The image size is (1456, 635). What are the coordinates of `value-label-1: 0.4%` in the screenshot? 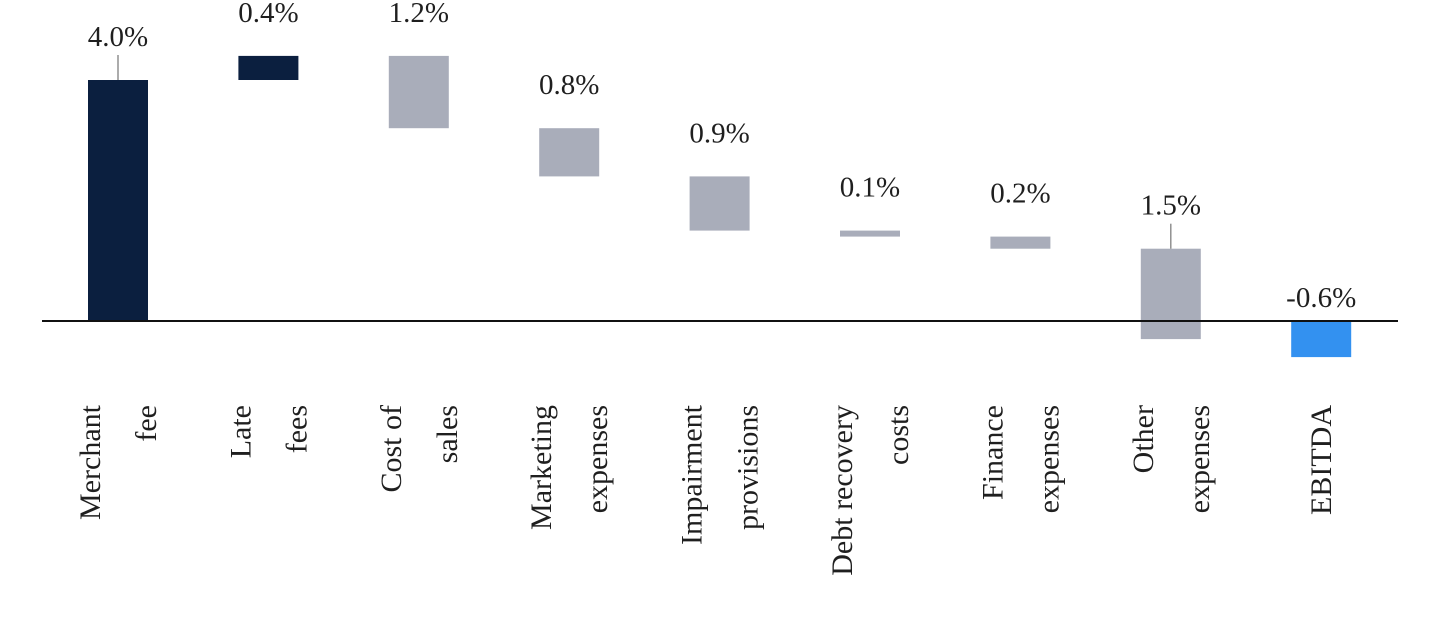 It's located at (268, 14).